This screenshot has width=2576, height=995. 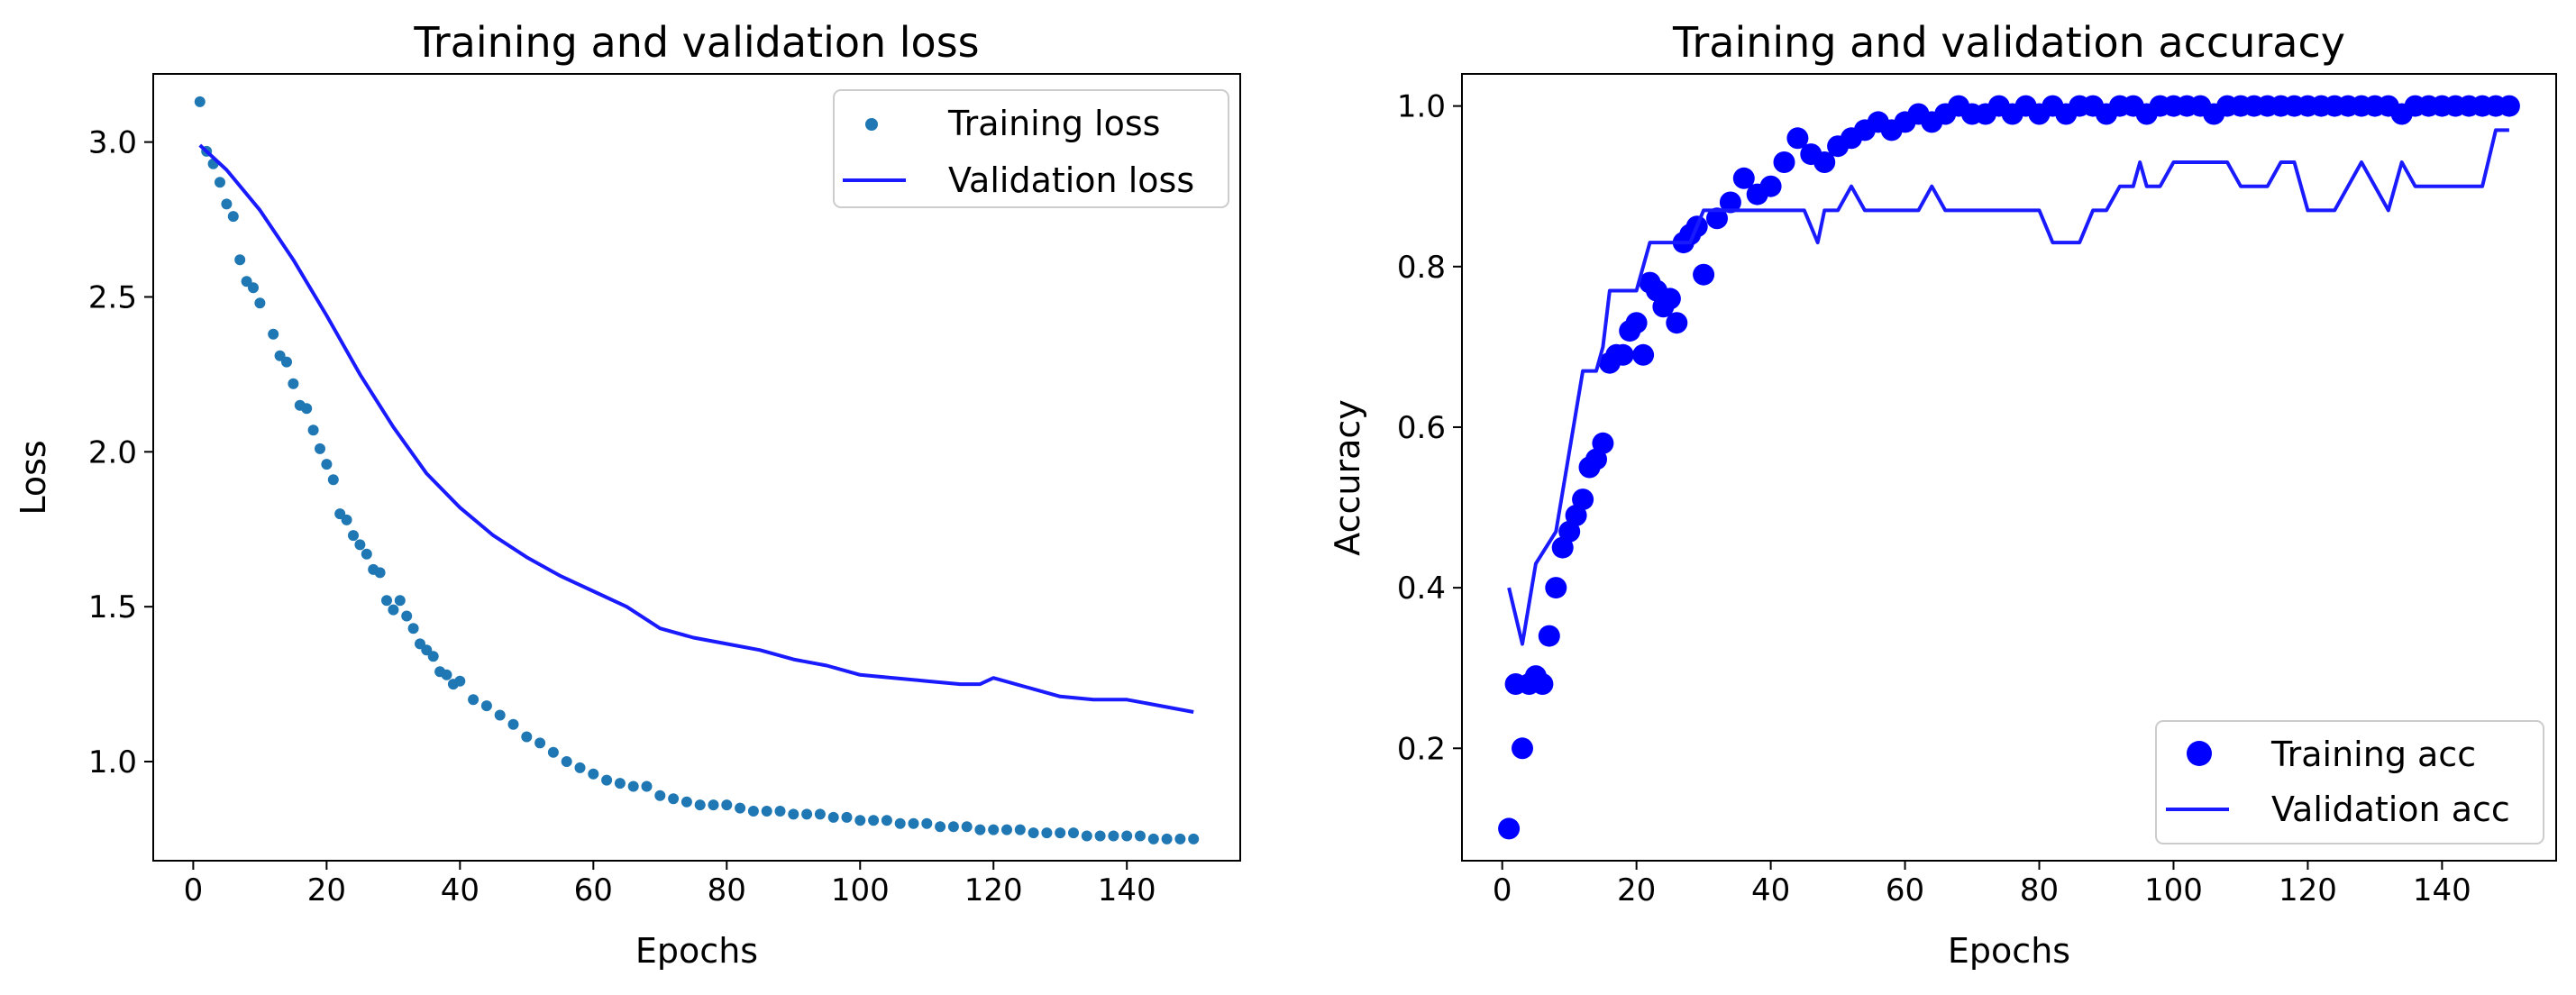 I want to click on y-tick-label: 0.4, so click(x=1421, y=589).